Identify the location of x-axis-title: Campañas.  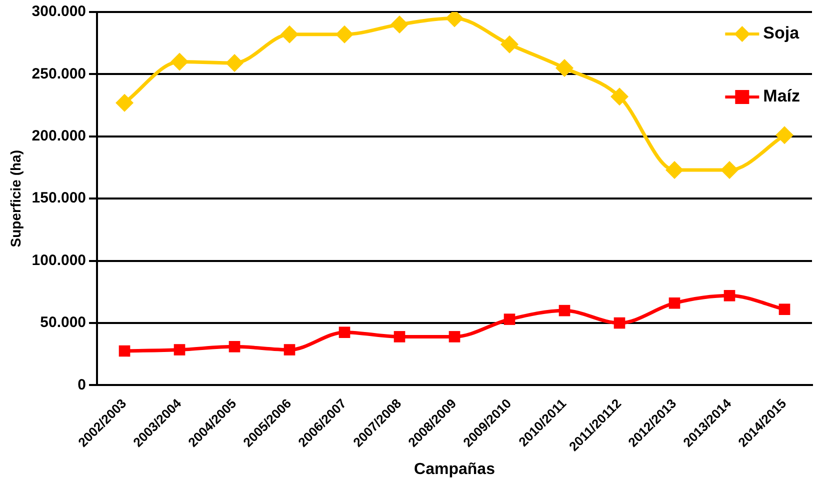
(455, 469).